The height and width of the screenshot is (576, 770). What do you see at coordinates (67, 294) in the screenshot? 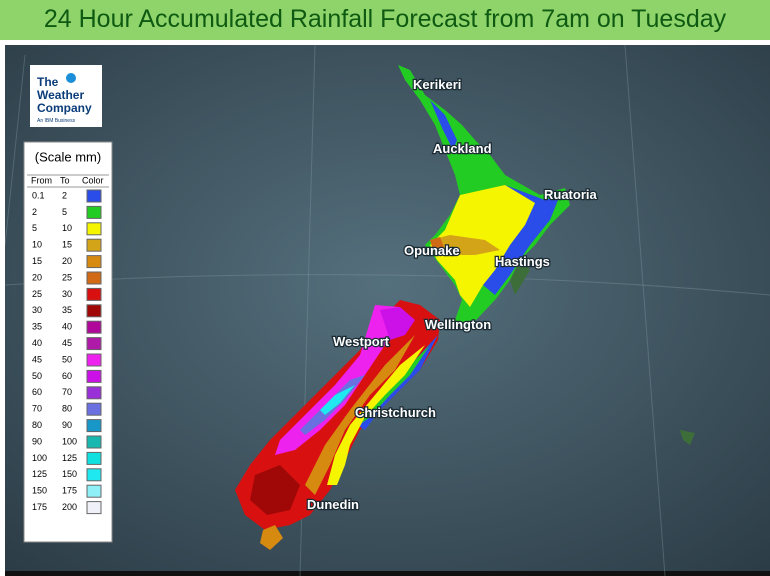
I see `legend-to: 30` at bounding box center [67, 294].